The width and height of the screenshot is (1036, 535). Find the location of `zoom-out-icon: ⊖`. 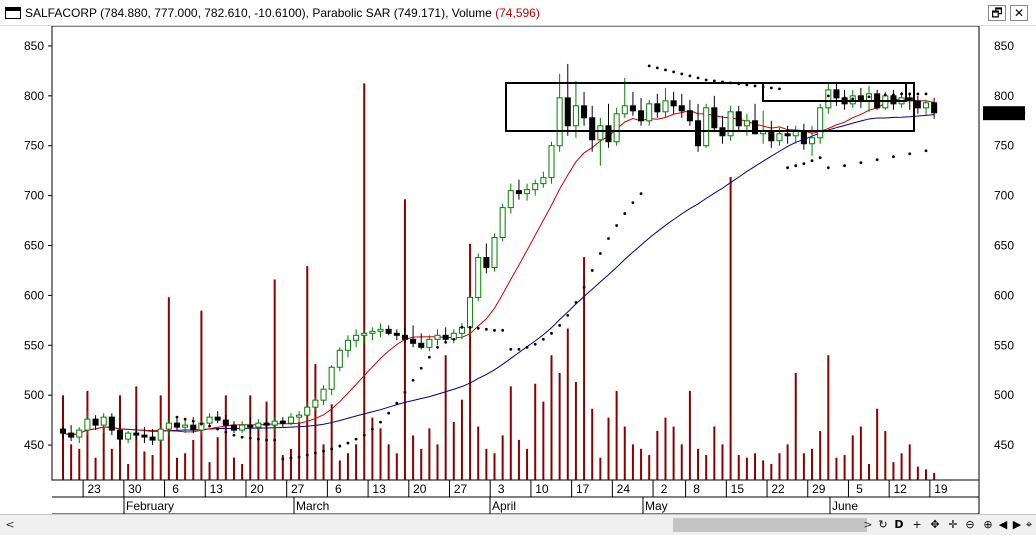

zoom-out-icon: ⊖ is located at coordinates (970, 524).